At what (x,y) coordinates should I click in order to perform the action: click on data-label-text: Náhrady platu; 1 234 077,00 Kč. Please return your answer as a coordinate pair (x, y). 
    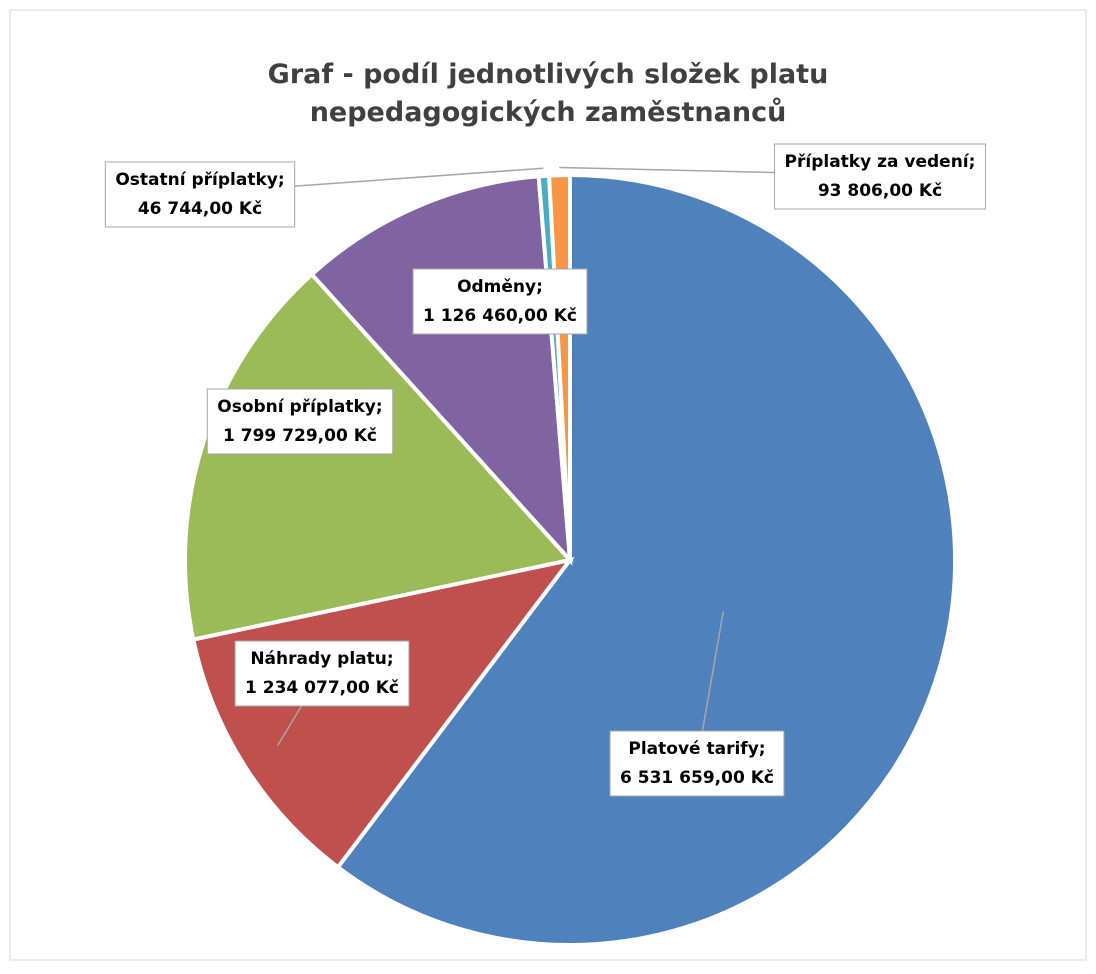
    Looking at the image, I should click on (322, 673).